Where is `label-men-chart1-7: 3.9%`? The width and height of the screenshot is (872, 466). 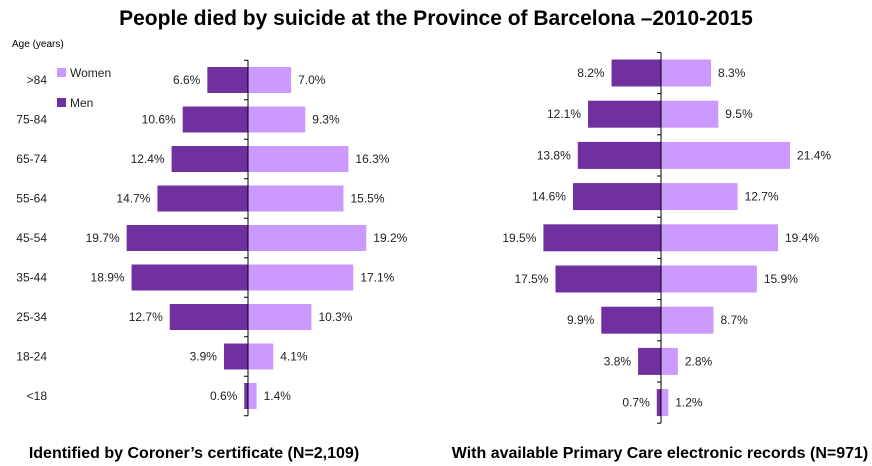 label-men-chart1-7: 3.9% is located at coordinates (204, 357).